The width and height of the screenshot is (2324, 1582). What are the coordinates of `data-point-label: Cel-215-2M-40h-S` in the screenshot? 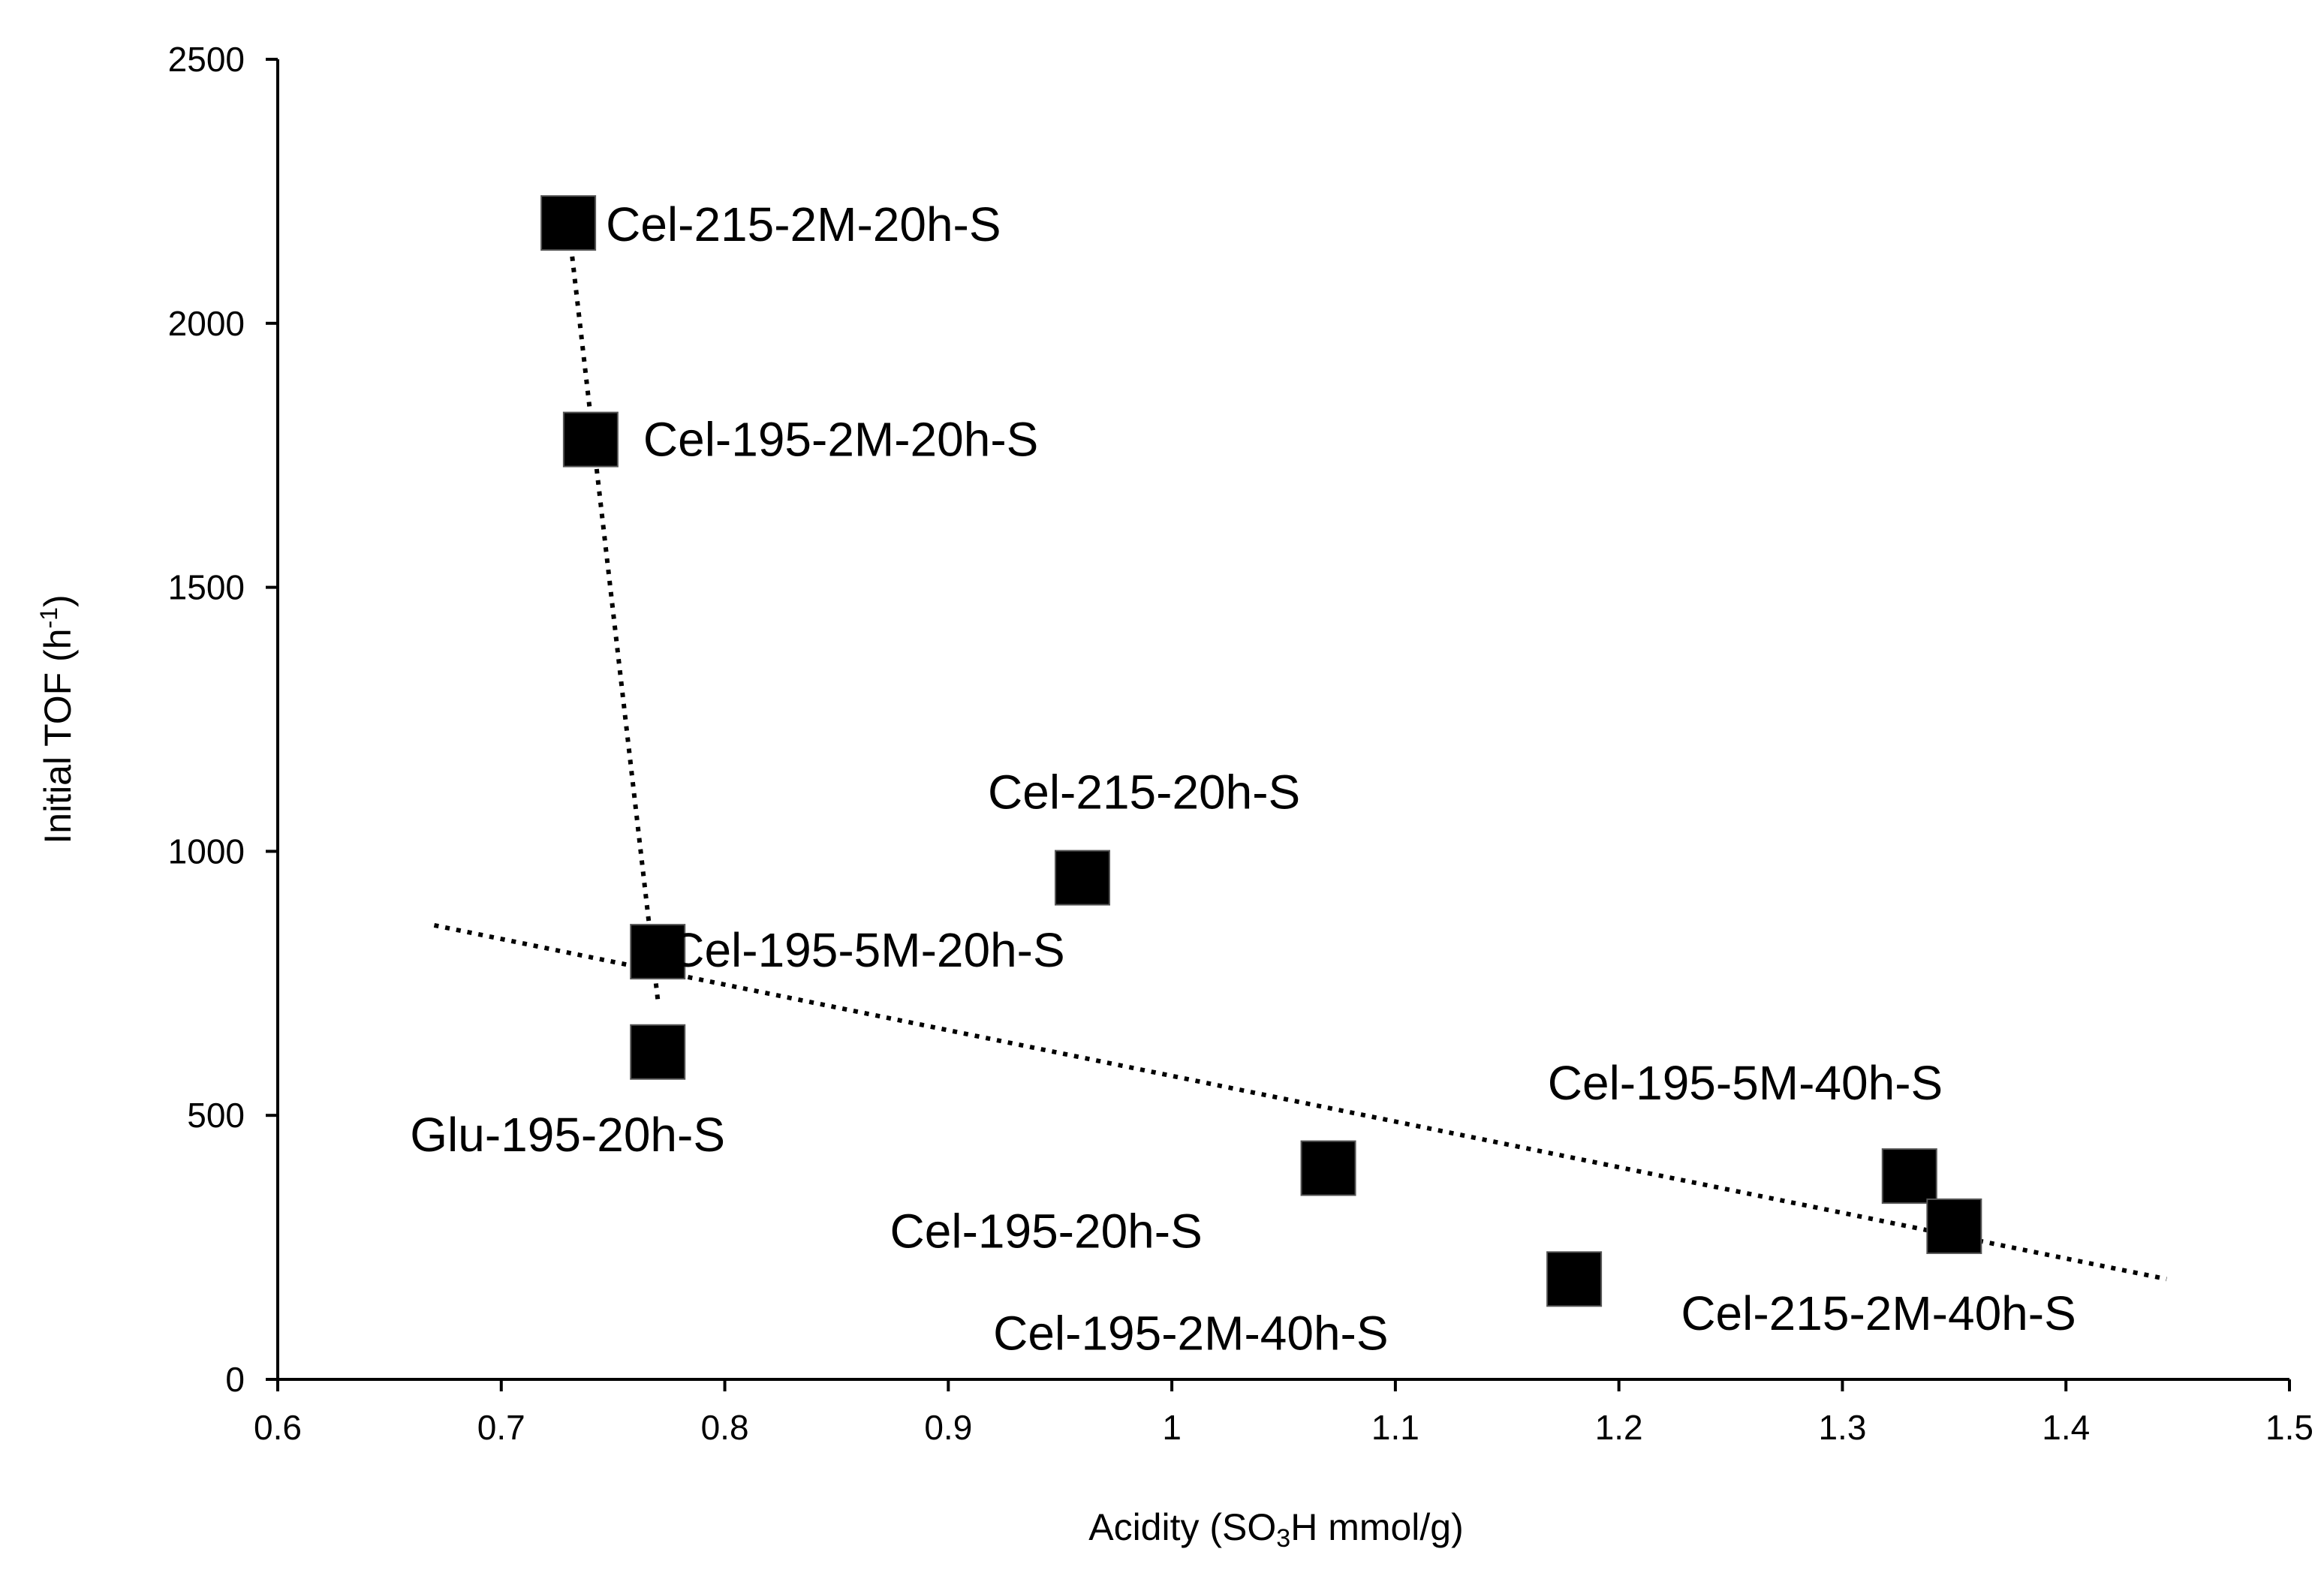 It's located at (1878, 1313).